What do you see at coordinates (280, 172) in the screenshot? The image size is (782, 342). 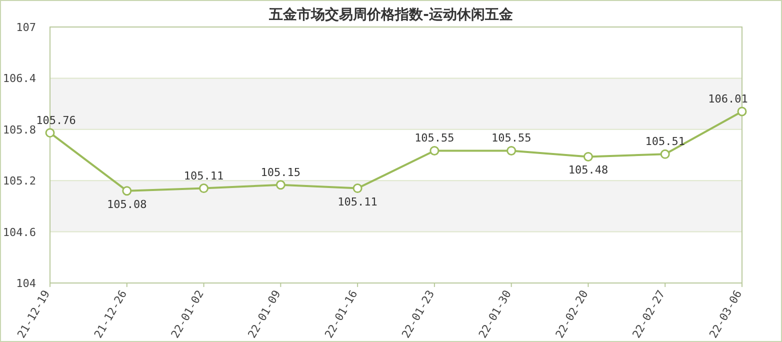 I see `data-label: 105.15` at bounding box center [280, 172].